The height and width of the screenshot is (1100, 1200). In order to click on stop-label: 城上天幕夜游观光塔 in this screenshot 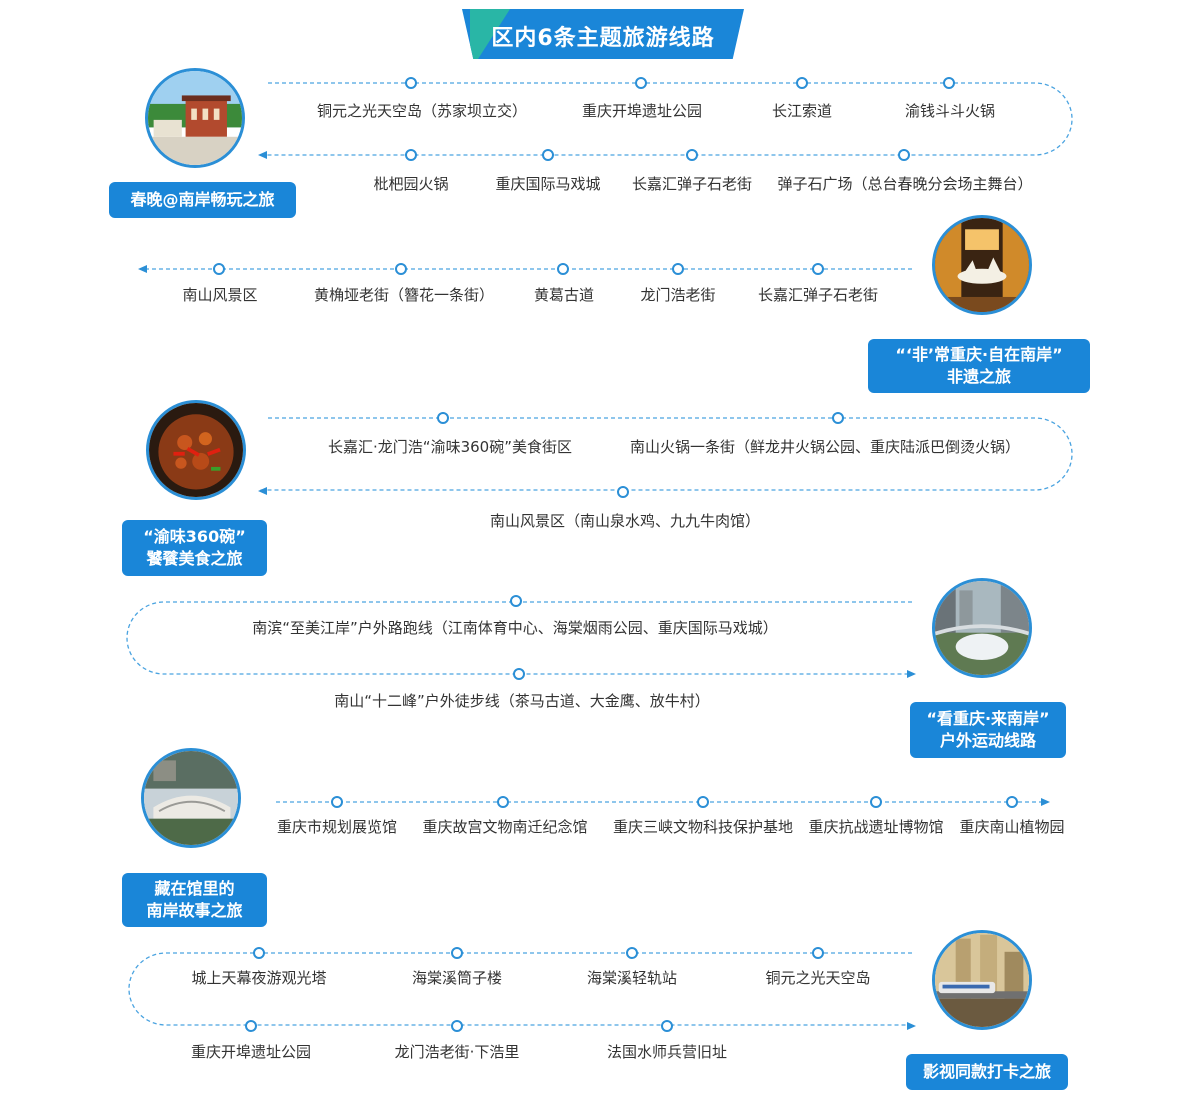, I will do `click(259, 978)`.